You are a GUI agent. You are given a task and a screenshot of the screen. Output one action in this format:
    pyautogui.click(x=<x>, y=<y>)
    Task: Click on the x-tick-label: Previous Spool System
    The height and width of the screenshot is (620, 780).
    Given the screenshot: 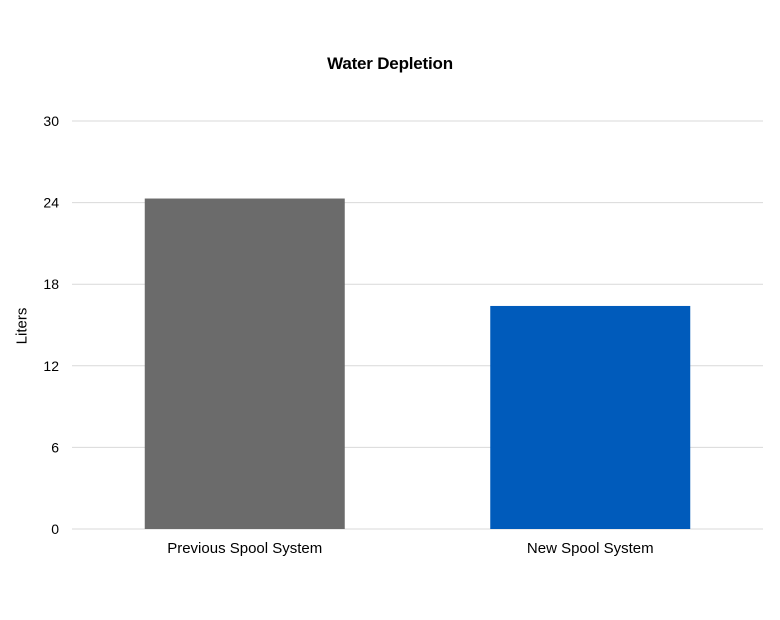 What is the action you would take?
    pyautogui.click(x=244, y=548)
    